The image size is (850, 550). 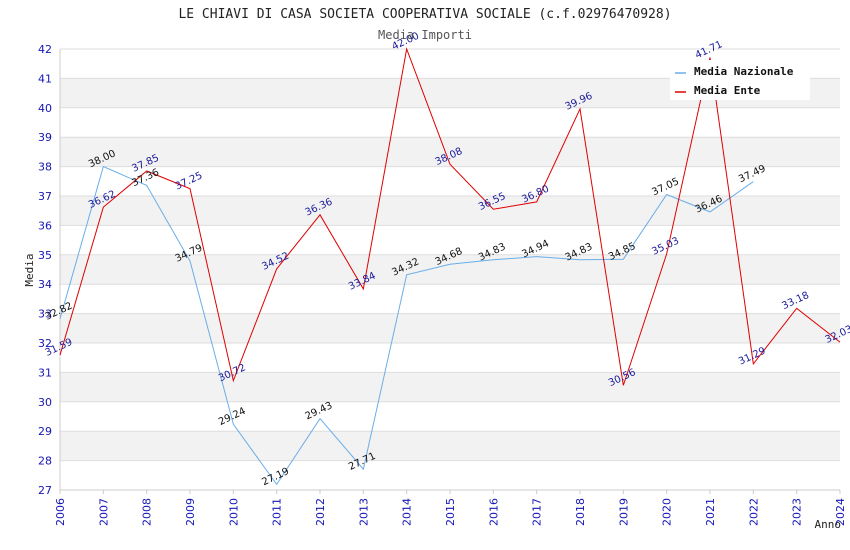 I want to click on y-tick-label: 34, so click(x=45, y=284).